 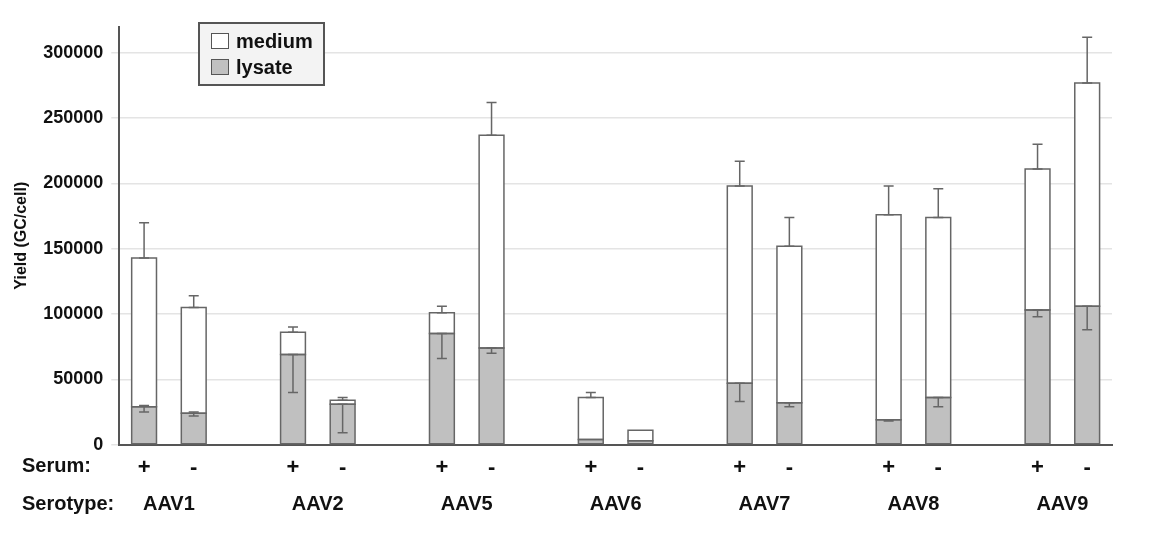 What do you see at coordinates (73, 313) in the screenshot?
I see `y-tick-label: 100000` at bounding box center [73, 313].